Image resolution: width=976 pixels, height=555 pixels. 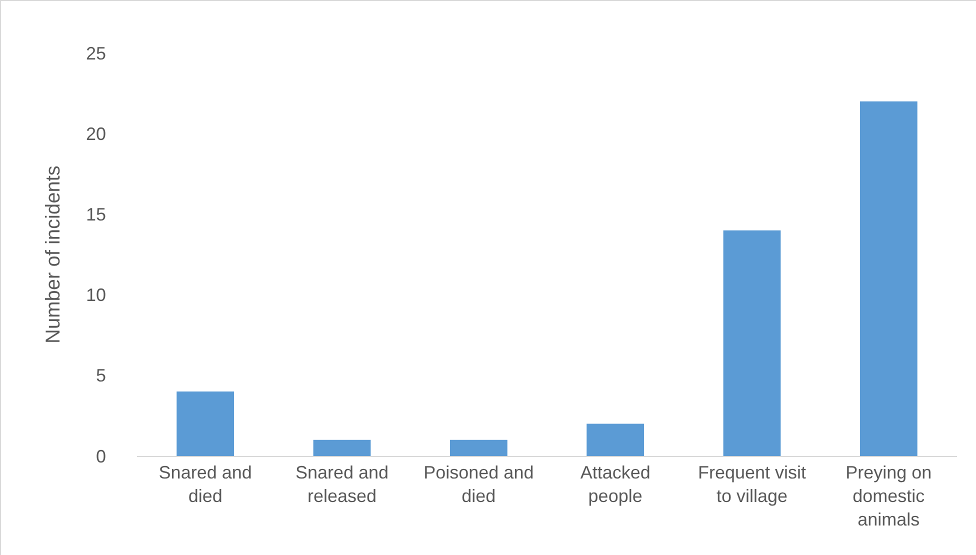 I want to click on x-tick-label: Preying on domestic animals, so click(x=889, y=496).